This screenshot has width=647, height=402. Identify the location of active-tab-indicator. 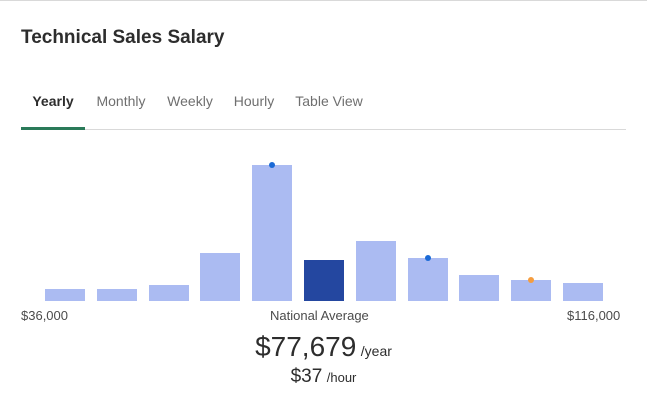
(53, 128).